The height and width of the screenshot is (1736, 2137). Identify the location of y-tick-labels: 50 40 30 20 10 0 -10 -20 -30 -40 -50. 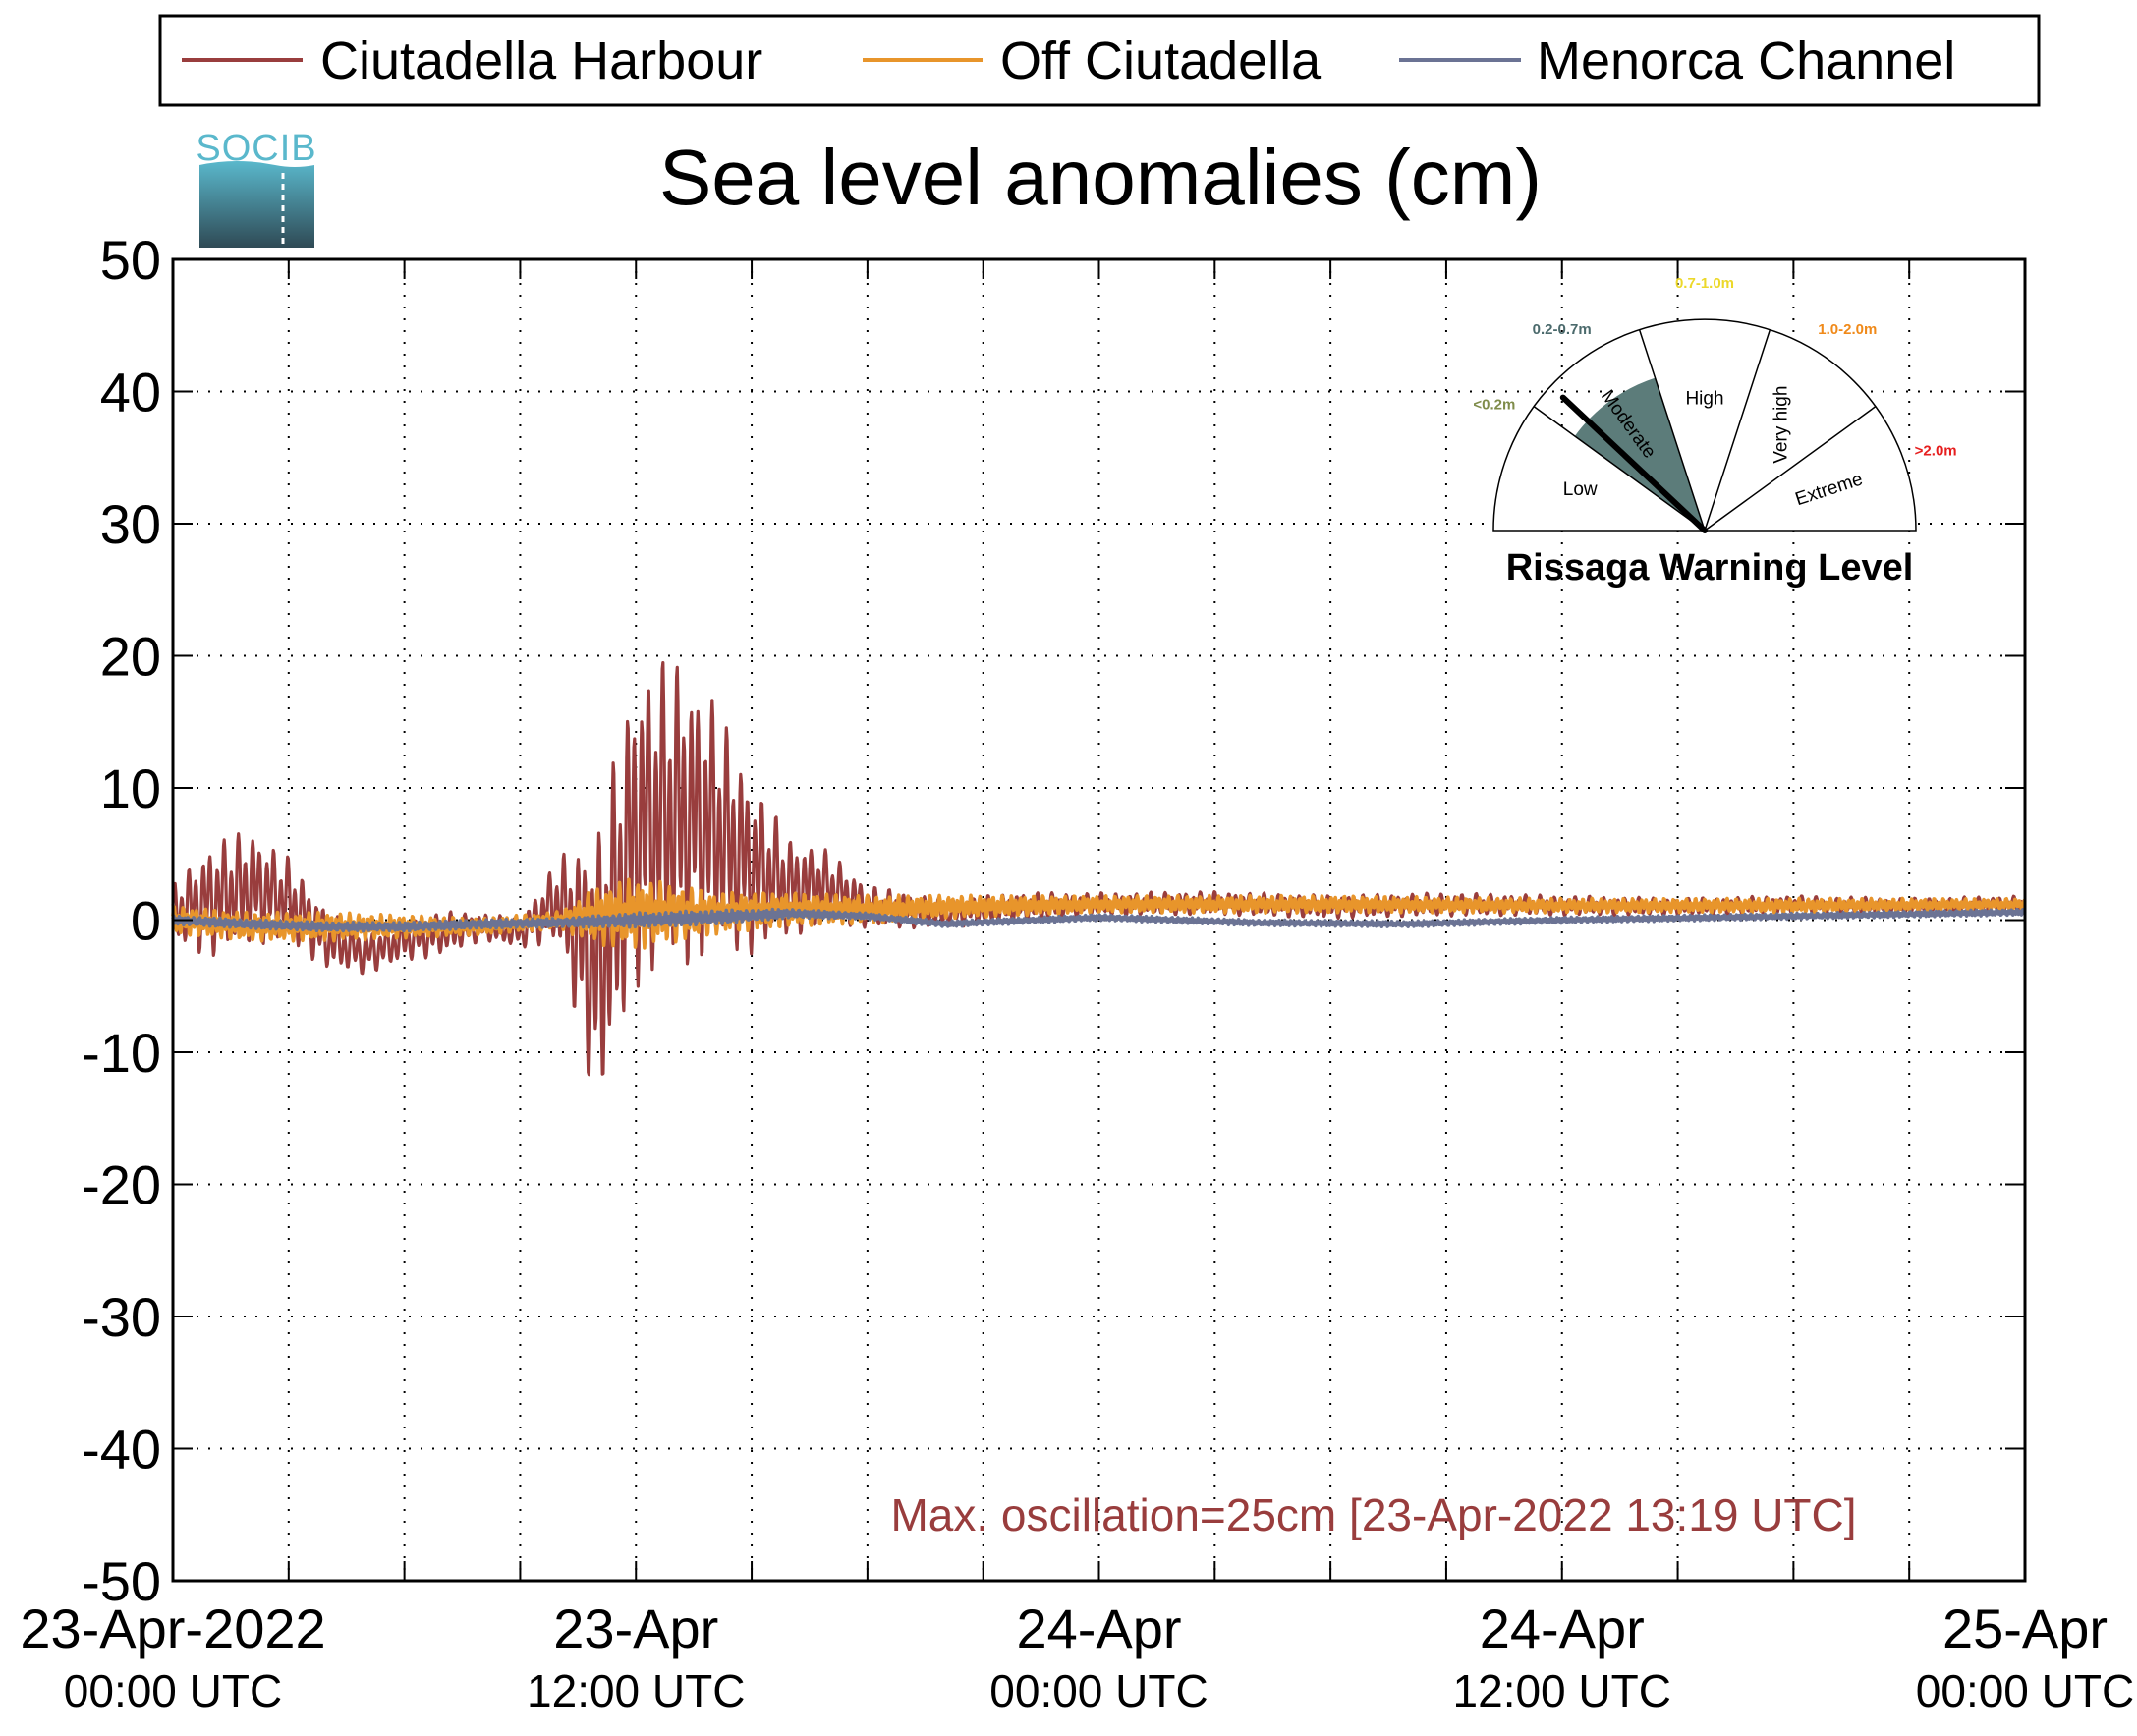
(121, 920).